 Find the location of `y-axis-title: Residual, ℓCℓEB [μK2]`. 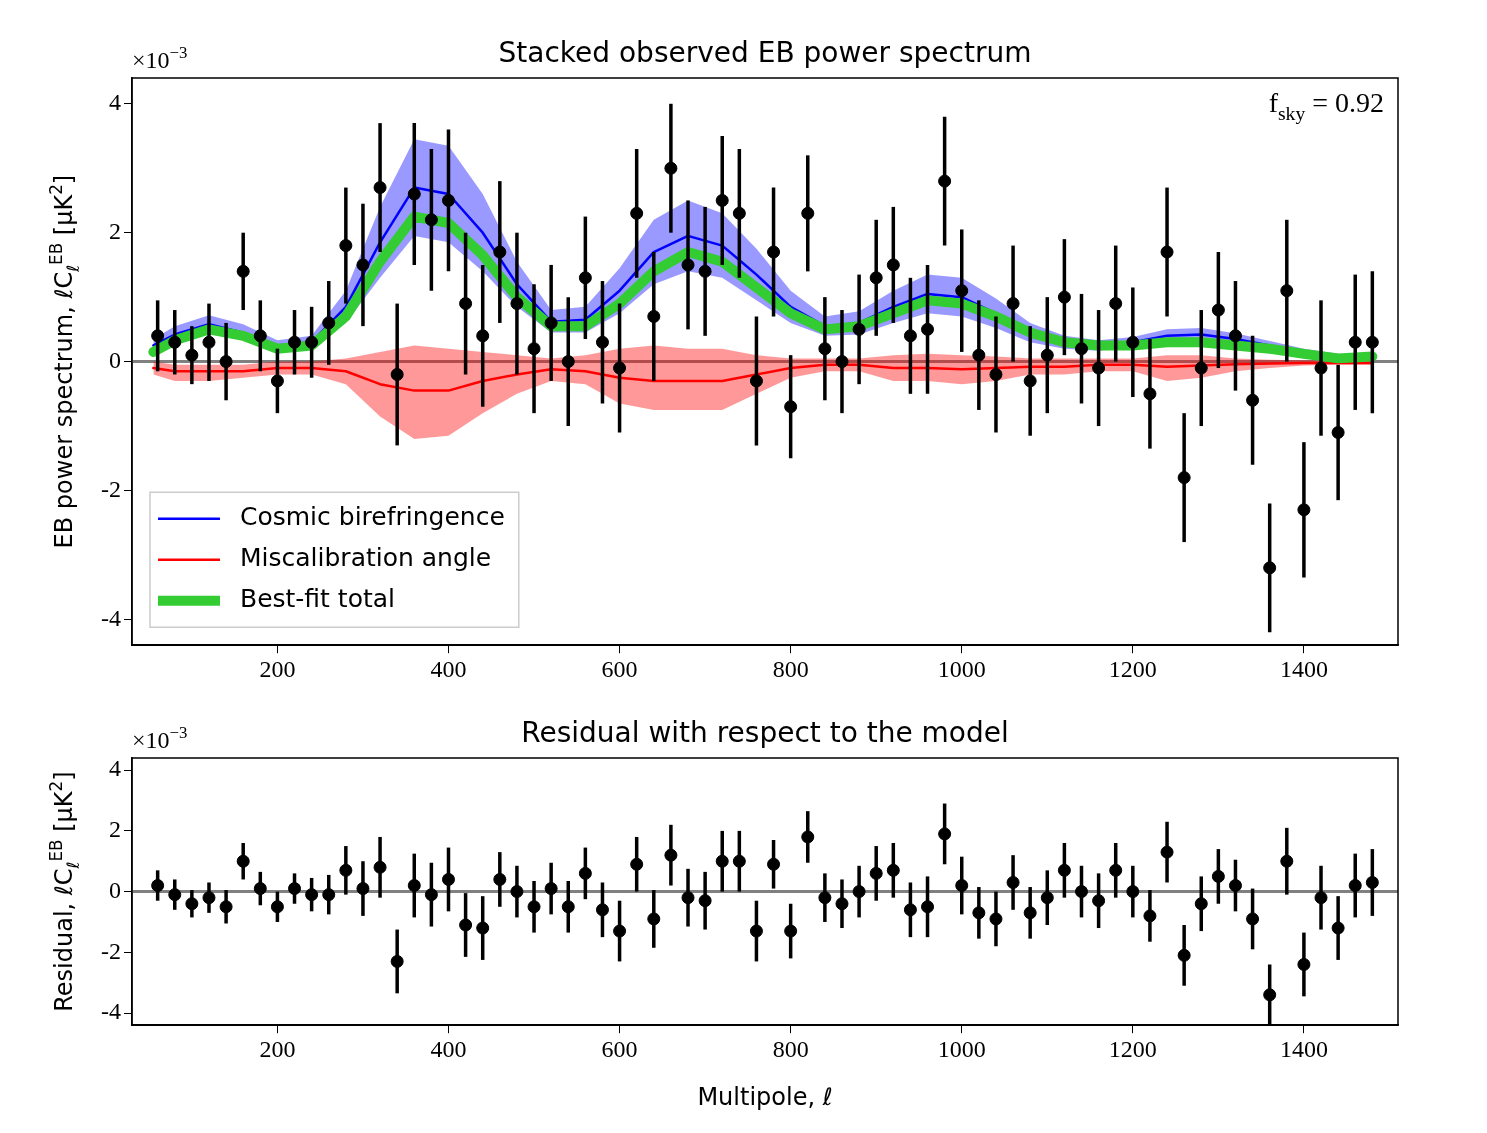

y-axis-title: Residual, ℓCℓEB [μK2] is located at coordinates (64, 891).